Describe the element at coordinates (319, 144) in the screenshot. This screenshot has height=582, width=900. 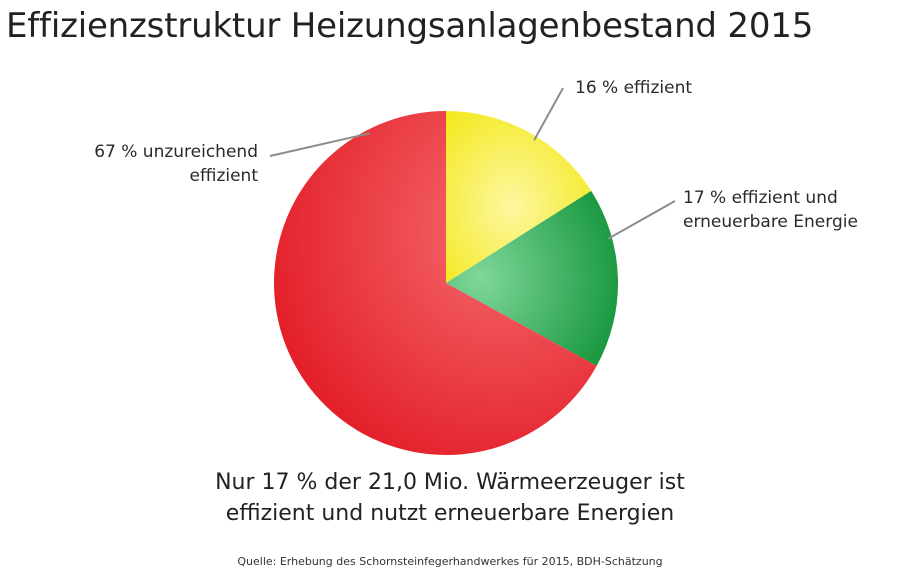
I see `leader-line-unzureichend` at that location.